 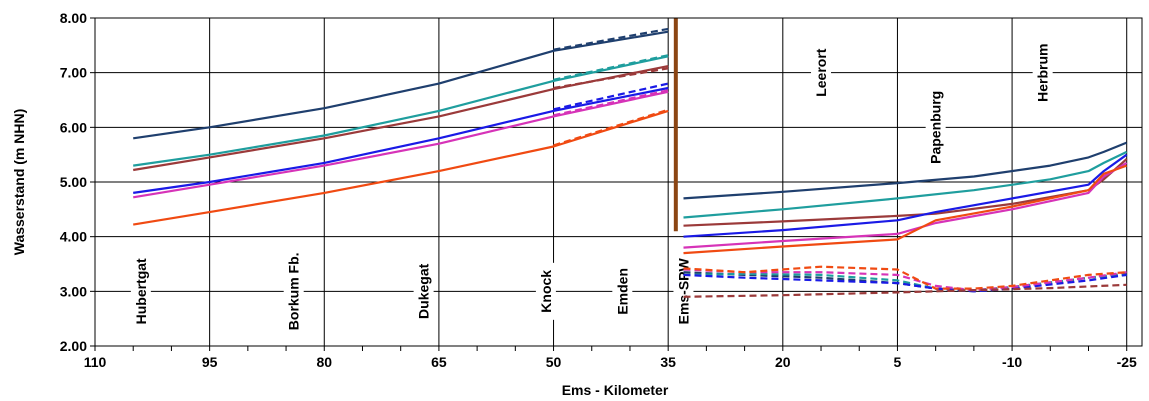 What do you see at coordinates (683, 290) in the screenshot?
I see `station-label: Ems-SPW` at bounding box center [683, 290].